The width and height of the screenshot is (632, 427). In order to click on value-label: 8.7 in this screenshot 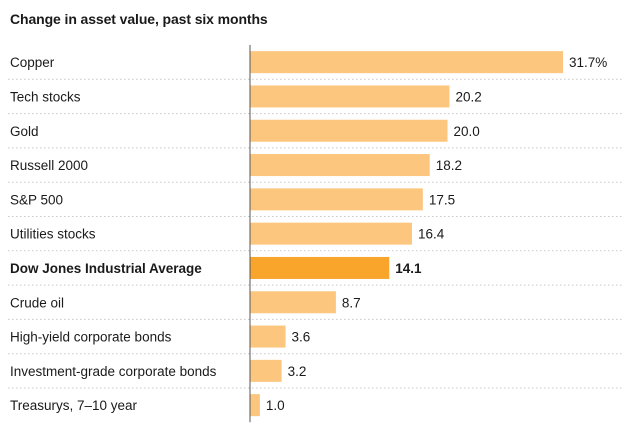, I will do `click(351, 302)`.